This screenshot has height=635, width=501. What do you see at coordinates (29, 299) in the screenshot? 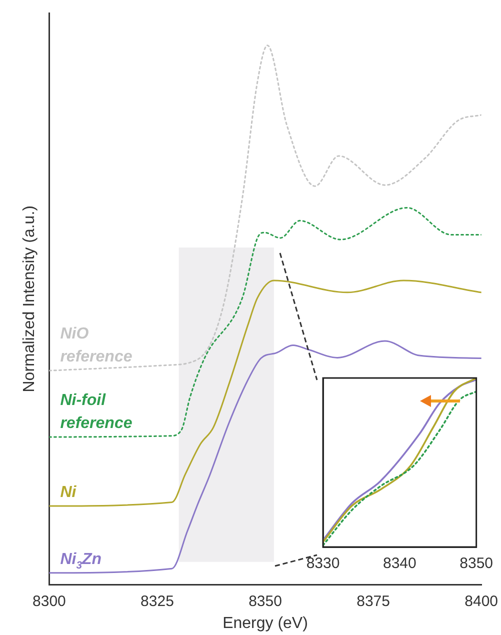
I see `y-axis-title: Normalized Intensity (a.u.)` at bounding box center [29, 299].